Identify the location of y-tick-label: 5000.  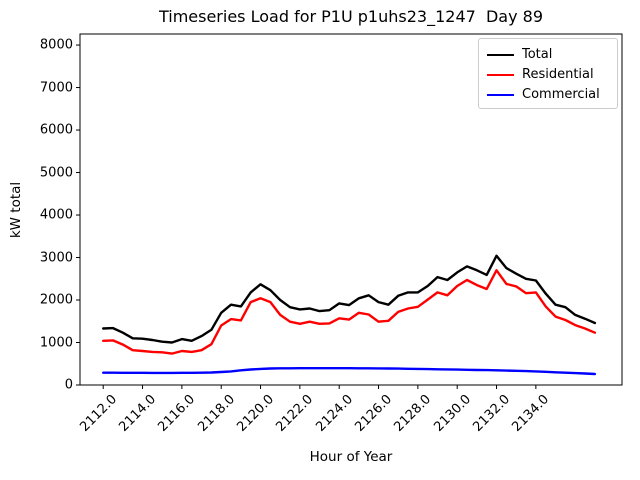
(56, 173).